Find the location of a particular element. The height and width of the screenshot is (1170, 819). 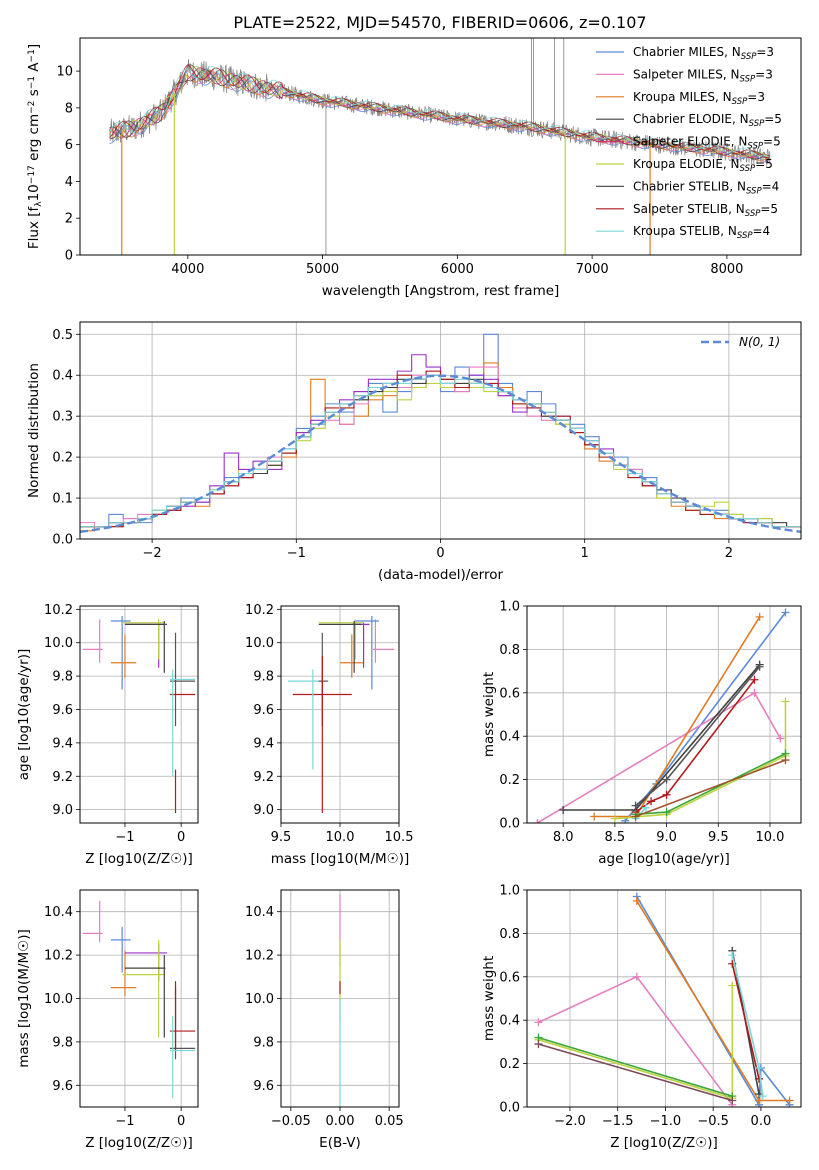

legend-entry-label: Chabrier MILES, NSSP=3 is located at coordinates (703, 53).